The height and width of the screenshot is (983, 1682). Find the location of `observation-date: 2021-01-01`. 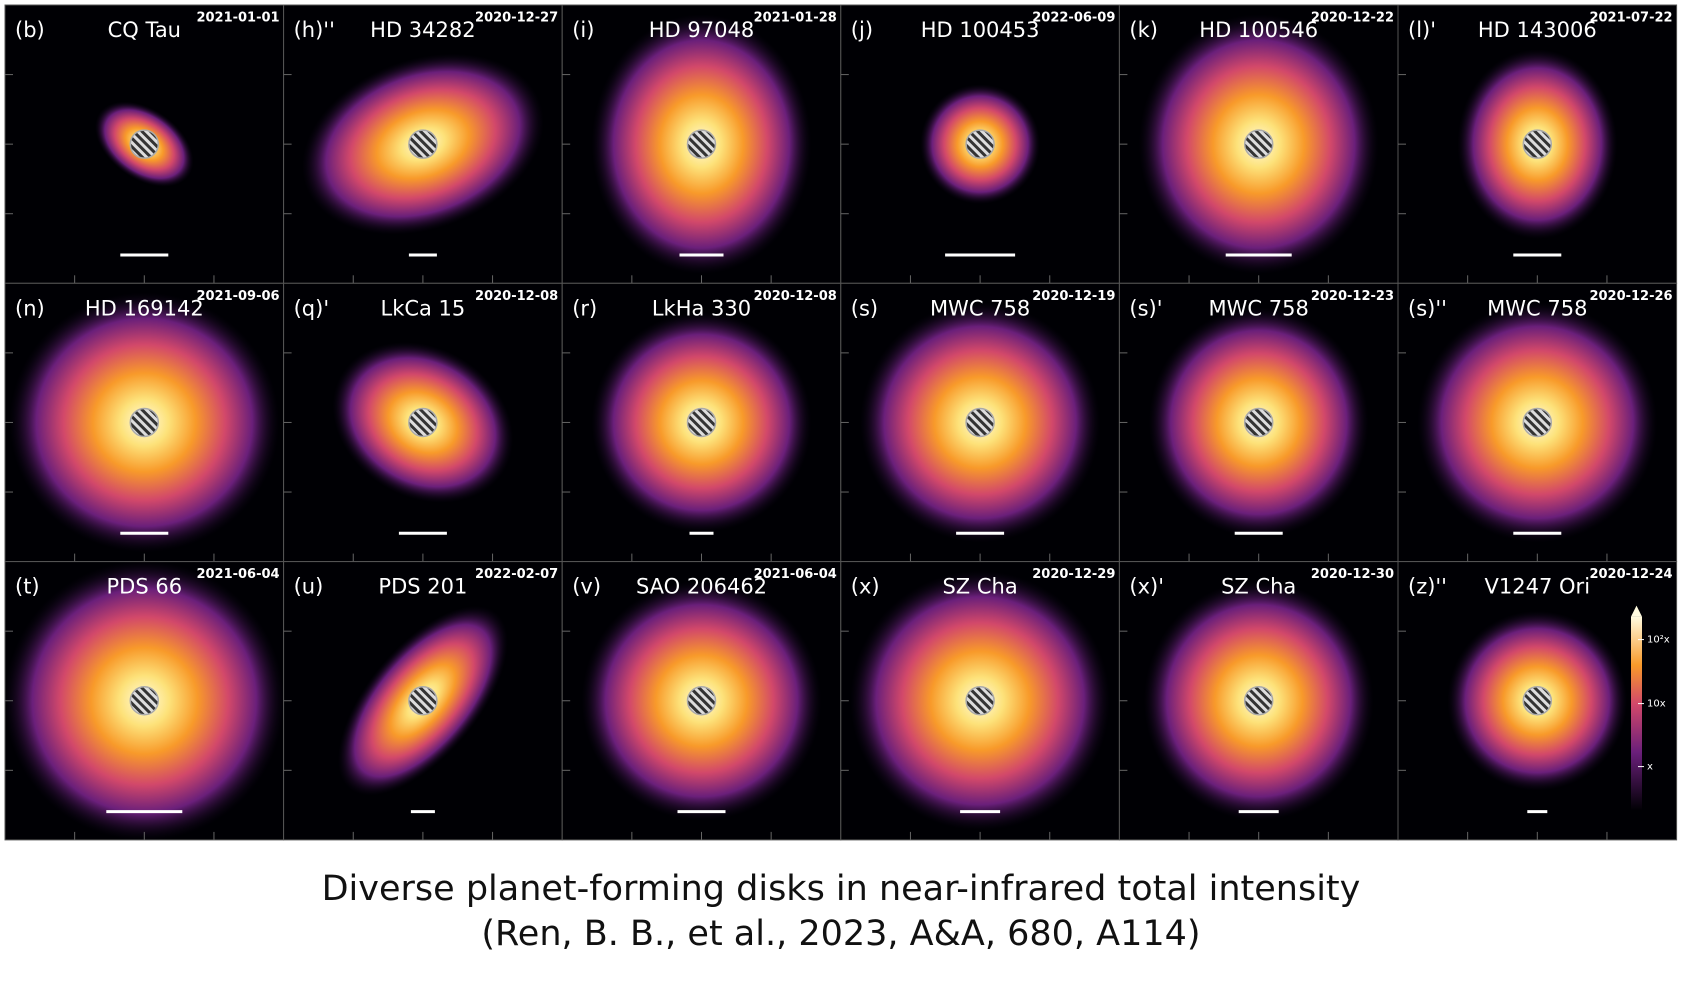

observation-date: 2021-01-01 is located at coordinates (237, 18).